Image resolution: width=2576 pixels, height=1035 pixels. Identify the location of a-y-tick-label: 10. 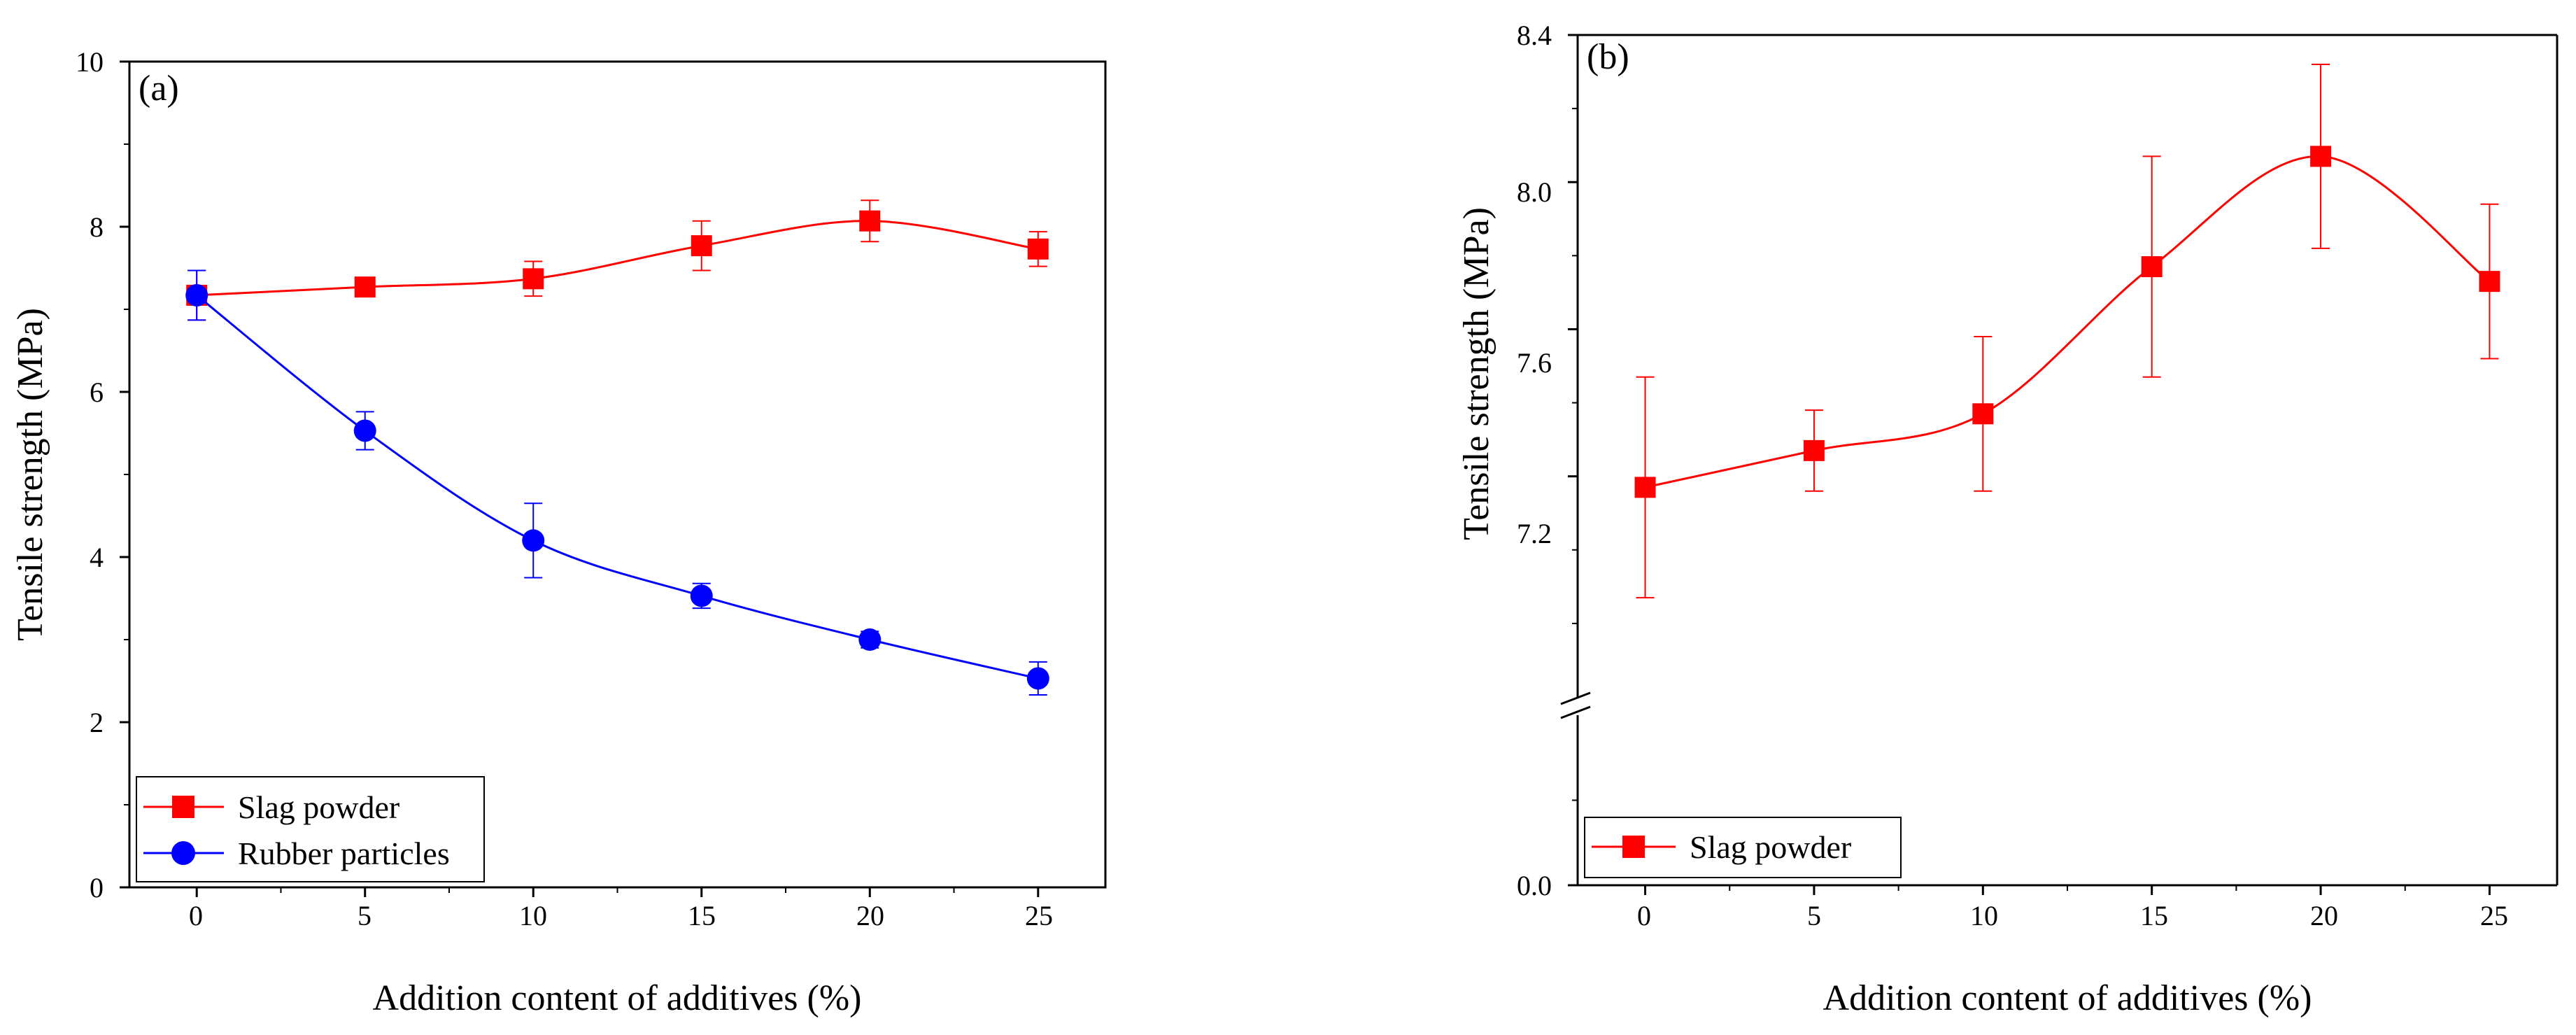
(90, 62).